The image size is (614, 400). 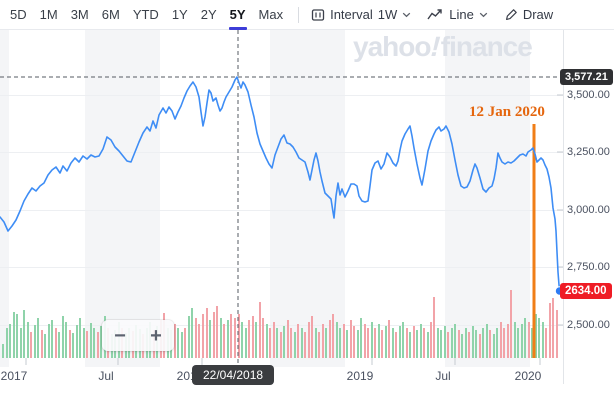 I want to click on range-1y: 1Y, so click(x=179, y=14).